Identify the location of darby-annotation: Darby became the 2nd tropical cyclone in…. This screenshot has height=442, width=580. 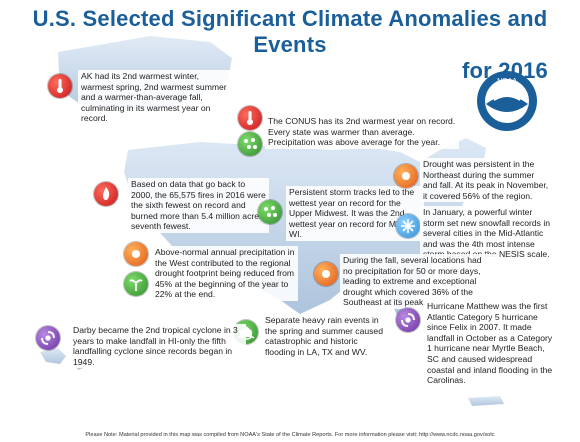
(158, 346).